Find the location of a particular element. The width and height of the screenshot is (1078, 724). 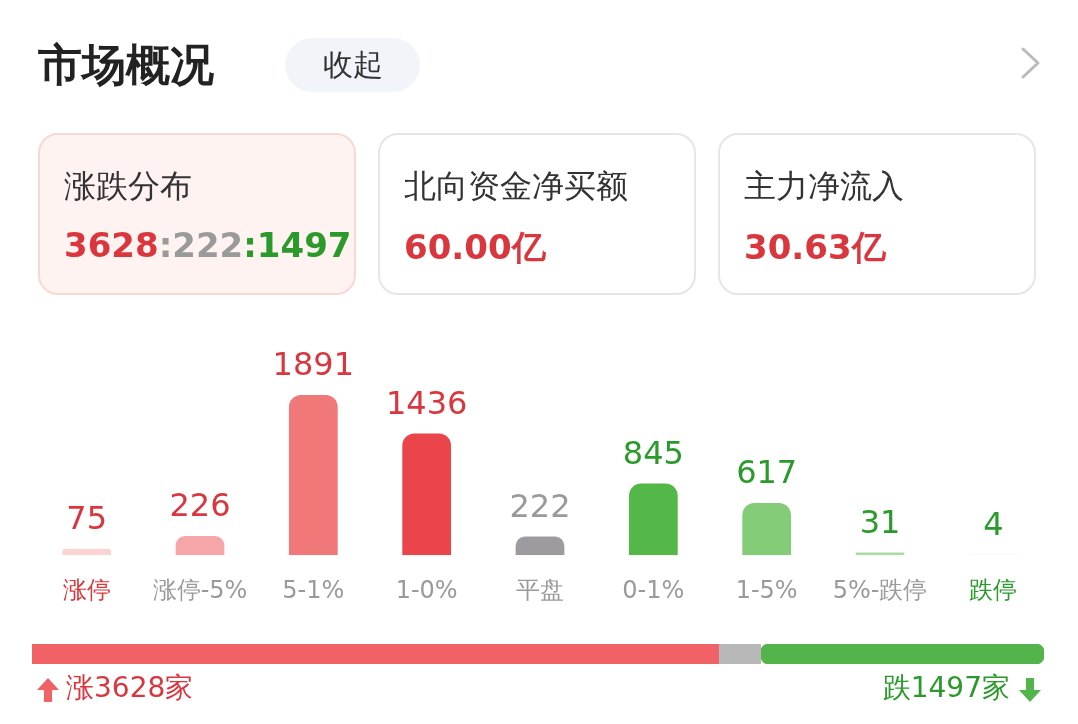

x-tick-label: 涨停-5% is located at coordinates (200, 589).